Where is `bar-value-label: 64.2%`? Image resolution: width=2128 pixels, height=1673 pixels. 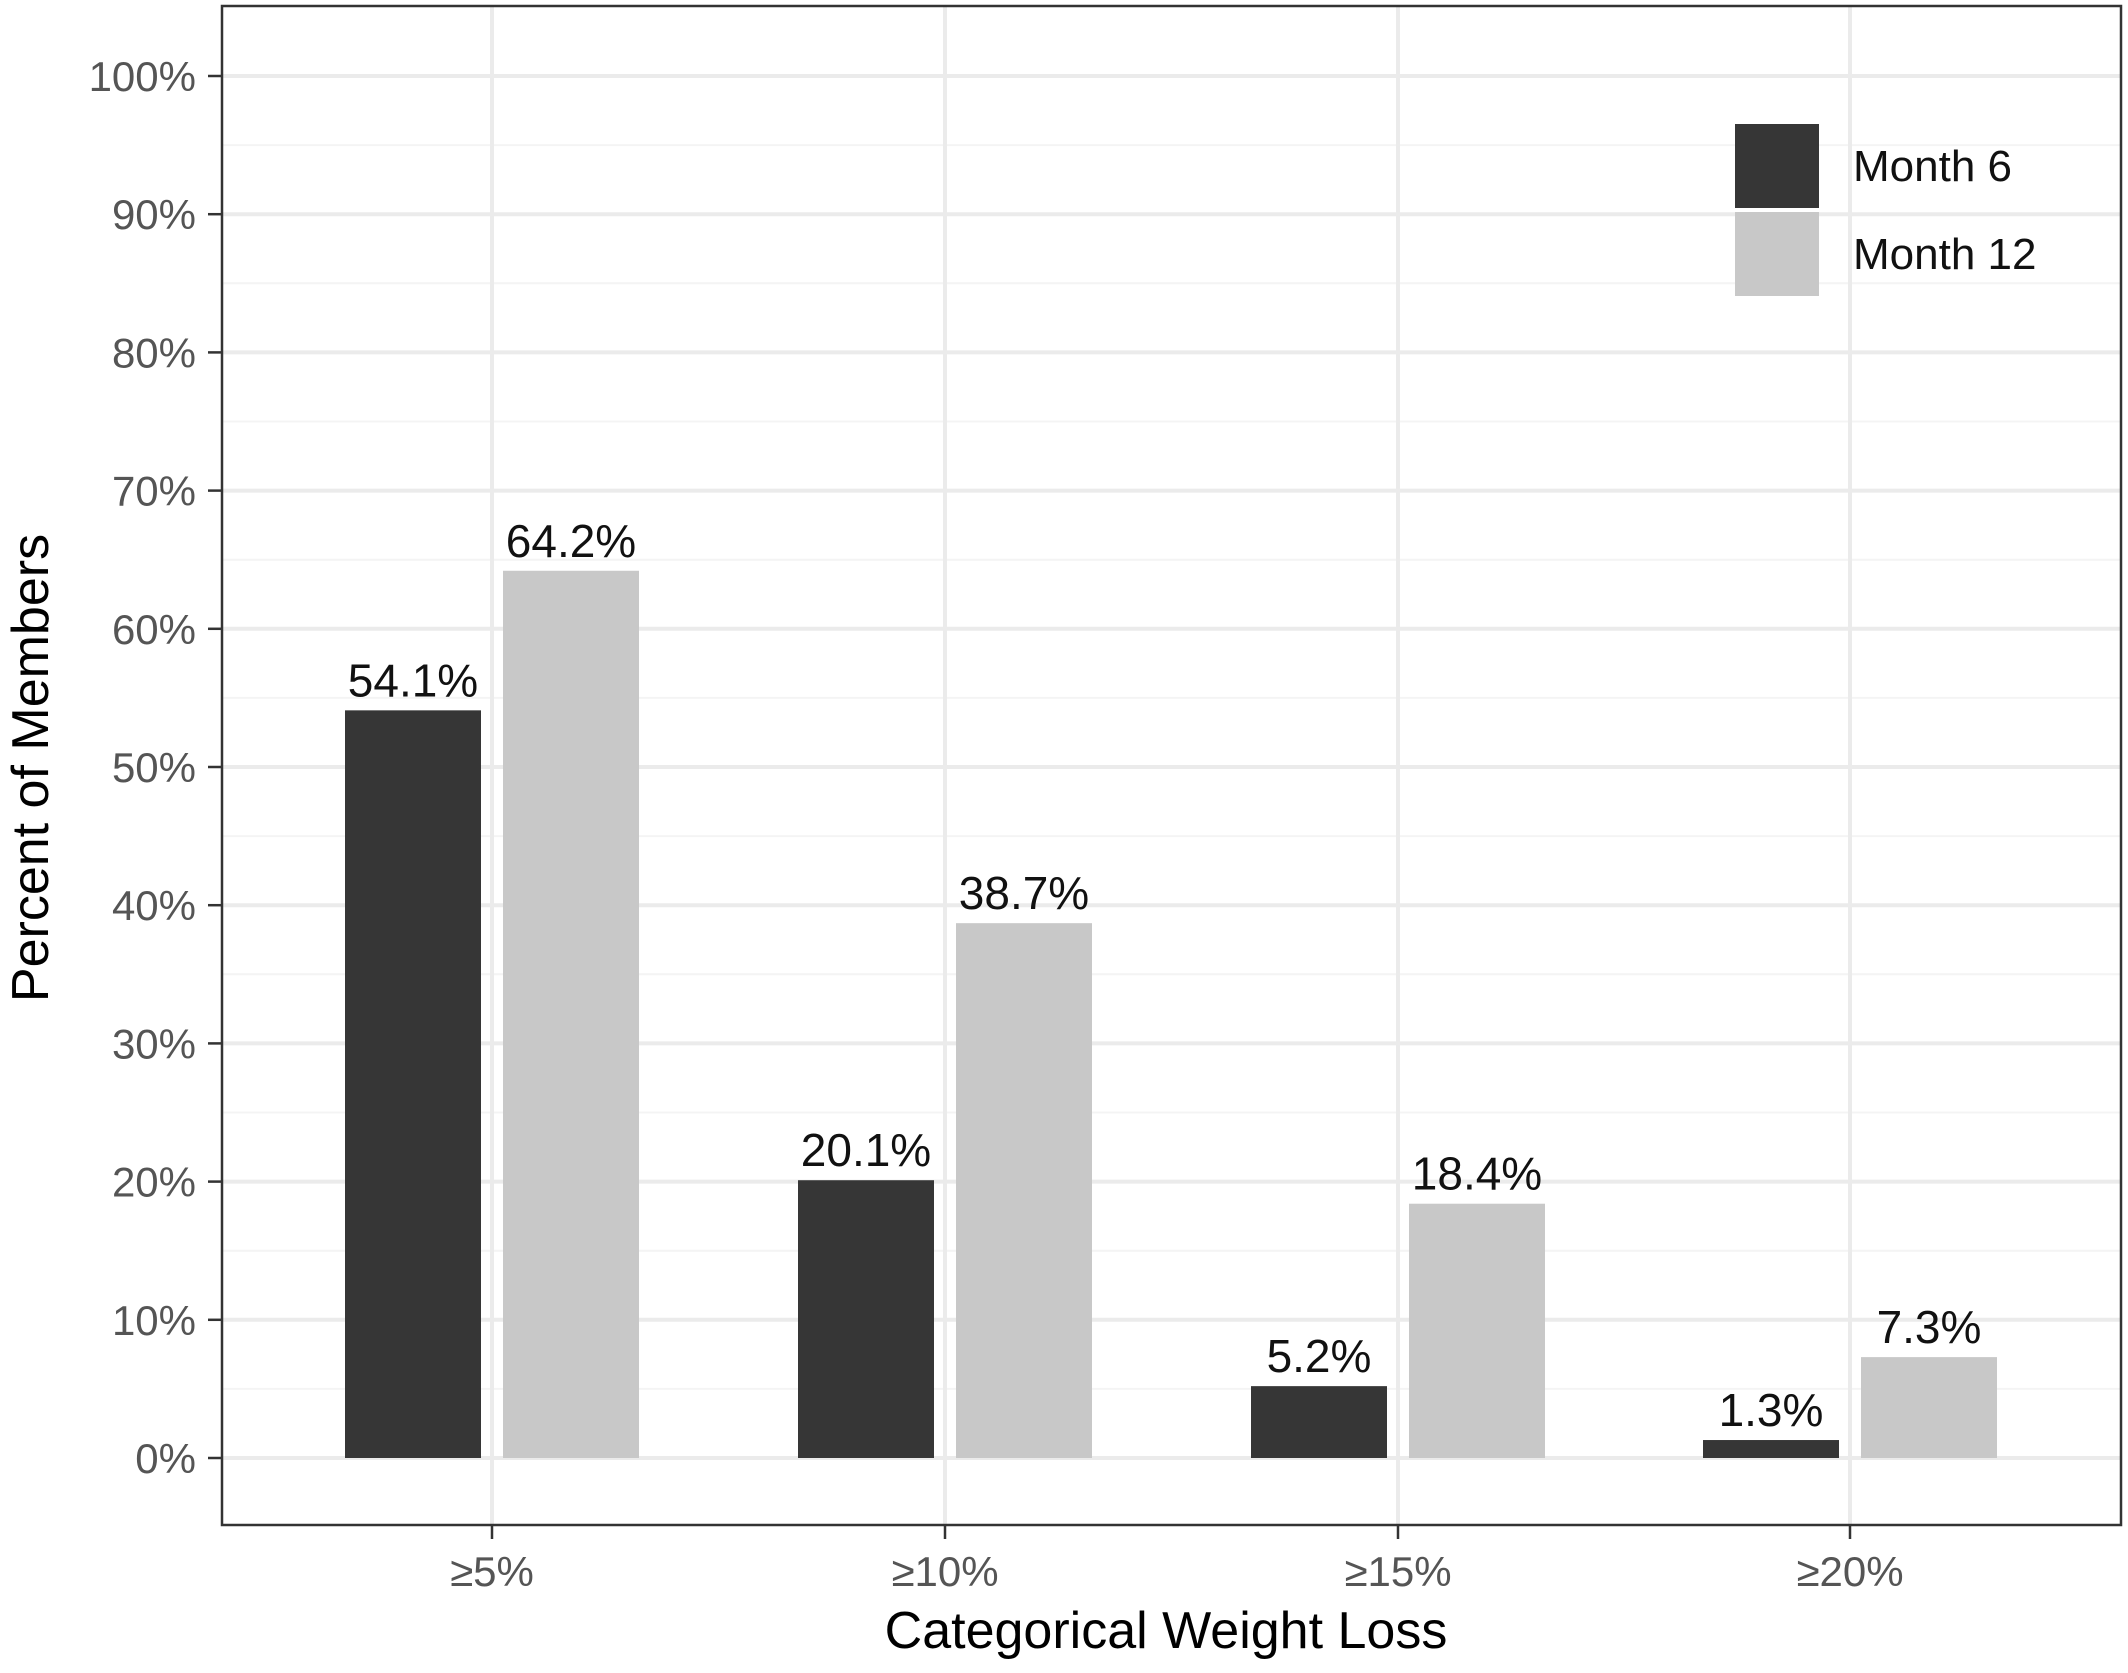 bar-value-label: 64.2% is located at coordinates (571, 541).